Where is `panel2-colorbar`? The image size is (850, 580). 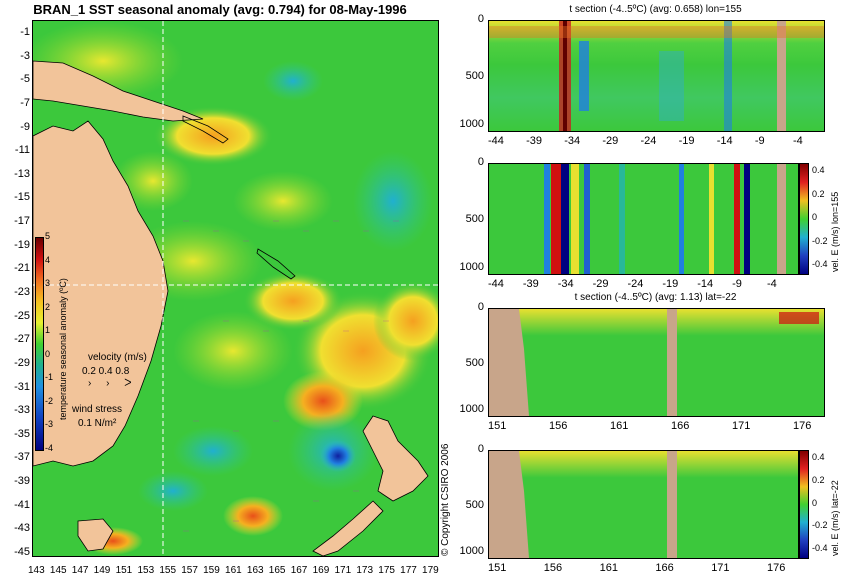 panel2-colorbar is located at coordinates (804, 219).